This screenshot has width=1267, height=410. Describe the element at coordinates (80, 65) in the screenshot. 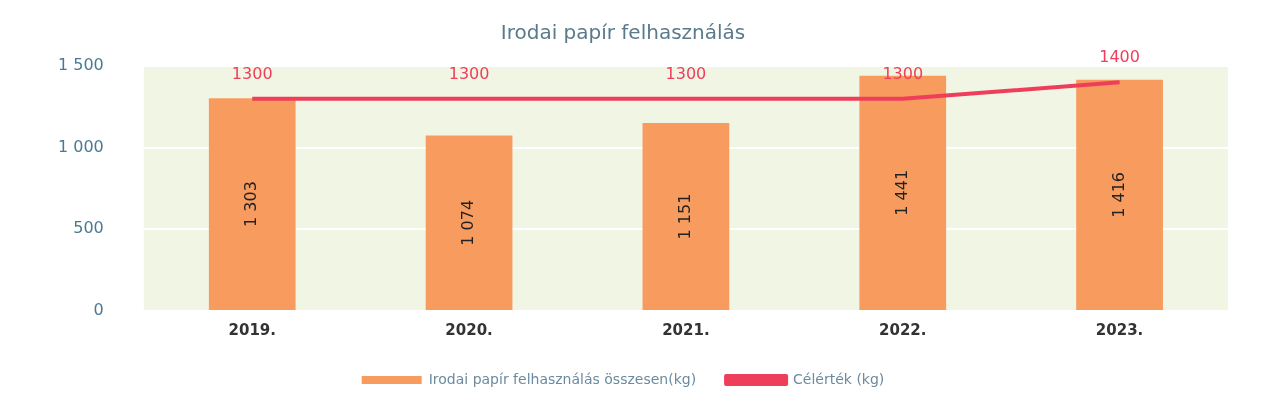

I see `y-tick-label: 1 500` at that location.